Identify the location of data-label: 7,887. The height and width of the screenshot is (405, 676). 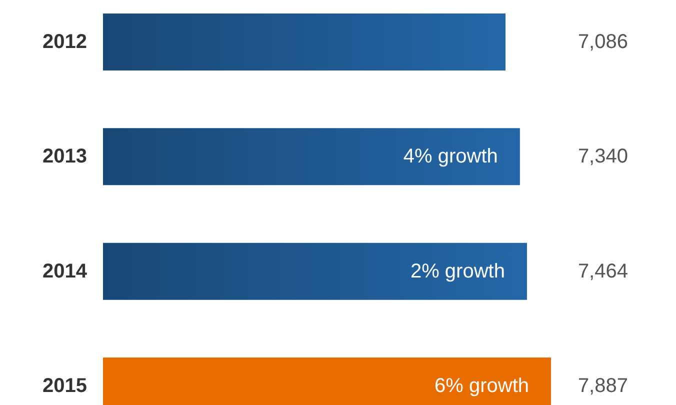
(603, 386).